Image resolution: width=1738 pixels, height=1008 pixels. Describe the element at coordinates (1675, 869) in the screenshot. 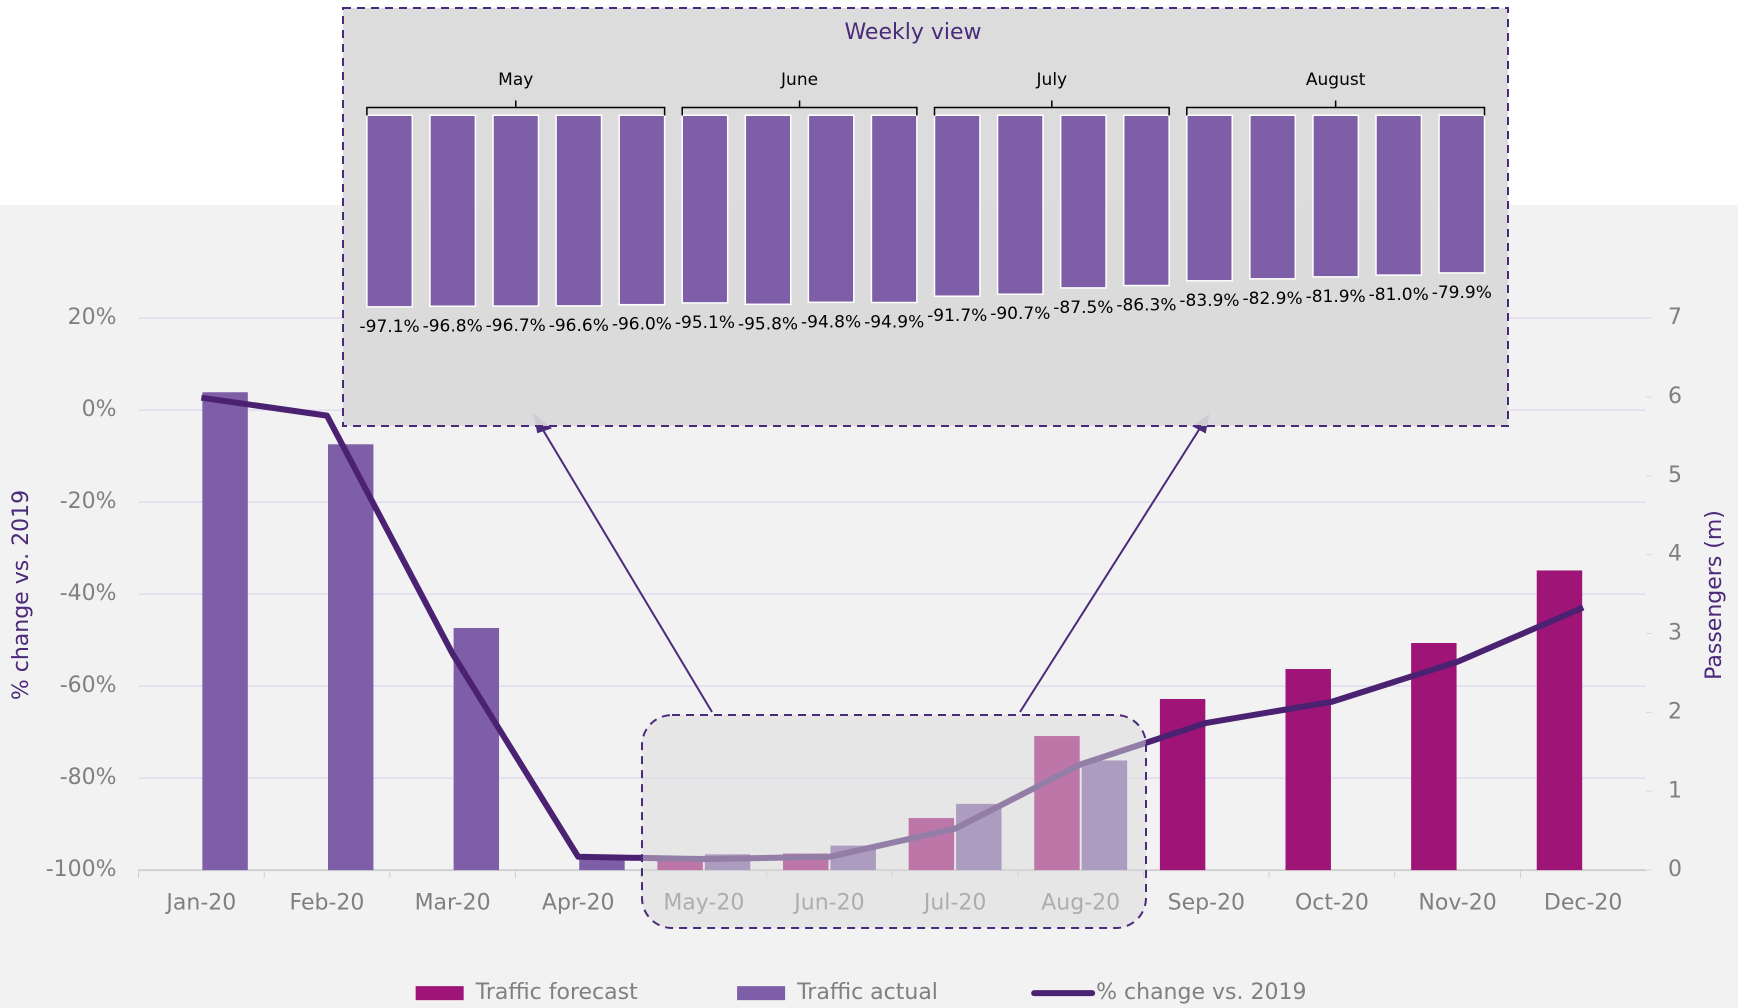

I see `y2-tick-label: 0` at that location.